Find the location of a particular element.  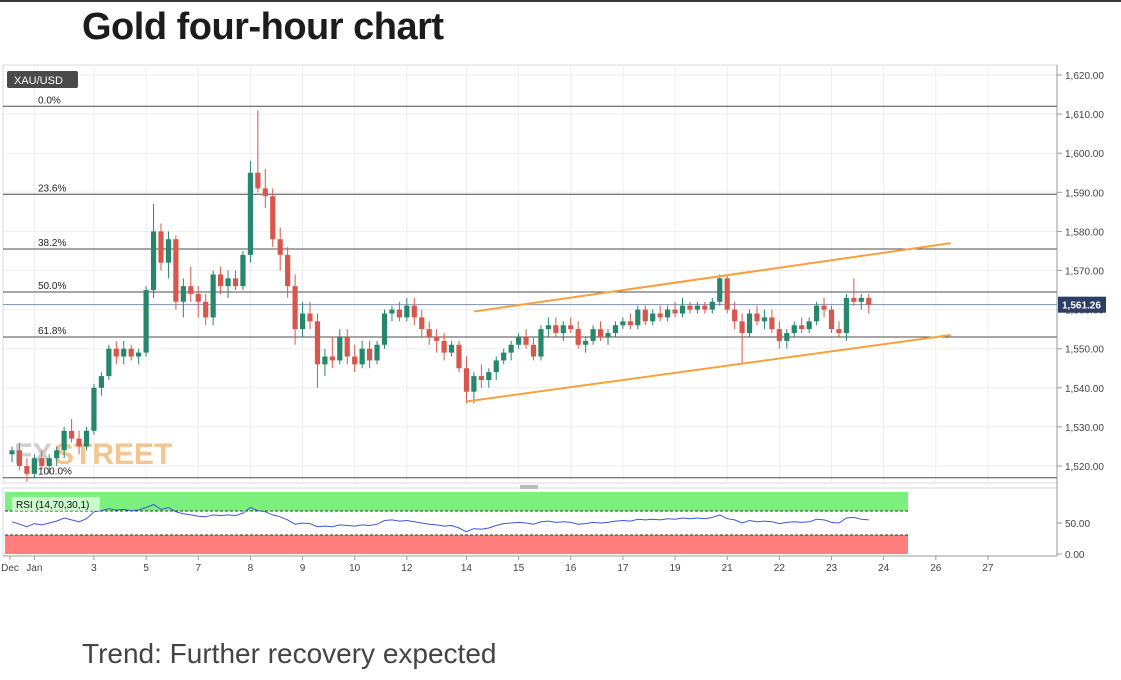

time-axis: Dec Jan 3 5 7 8 9 10 12 14 15 16 17 19 21 22 23 24 26 27 is located at coordinates (529, 564).